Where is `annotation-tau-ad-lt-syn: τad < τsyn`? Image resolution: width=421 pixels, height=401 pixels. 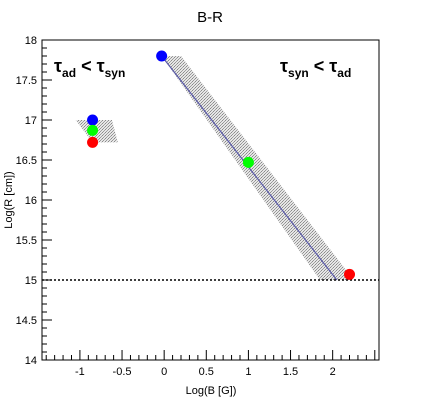
annotation-tau-ad-lt-syn: τad < τsyn is located at coordinates (89, 68).